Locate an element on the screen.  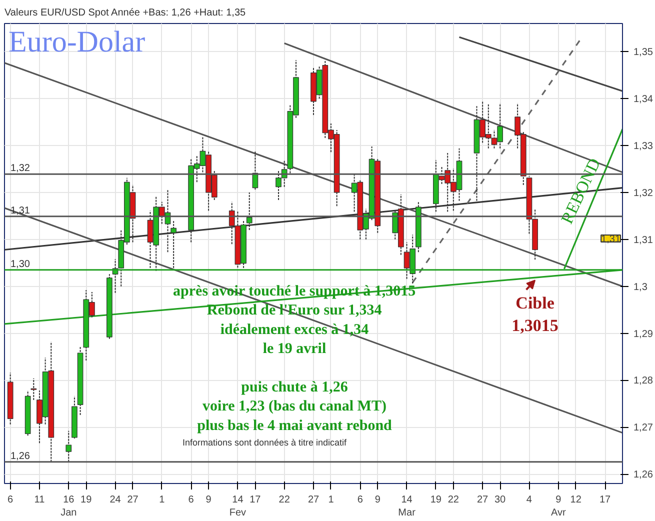
chart-subtitle: Valeurs EUR/USD Spot Année +Bas: 1,26 +Haut: 1,35 is located at coordinates (125, 13).